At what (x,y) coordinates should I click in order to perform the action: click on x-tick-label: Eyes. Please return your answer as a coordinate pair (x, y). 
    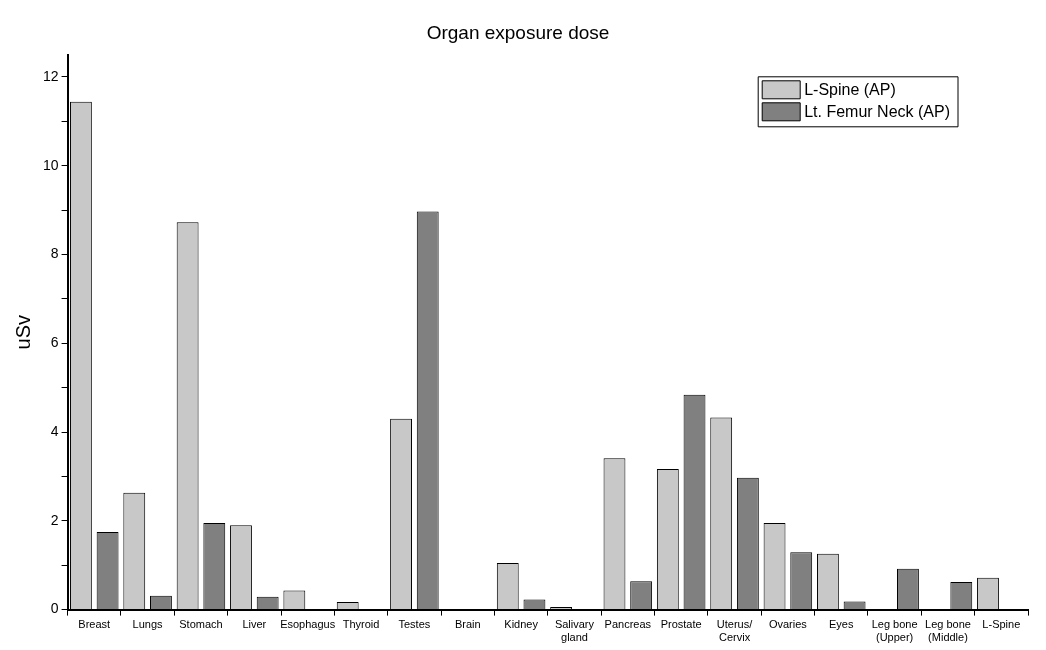
    Looking at the image, I should click on (841, 624).